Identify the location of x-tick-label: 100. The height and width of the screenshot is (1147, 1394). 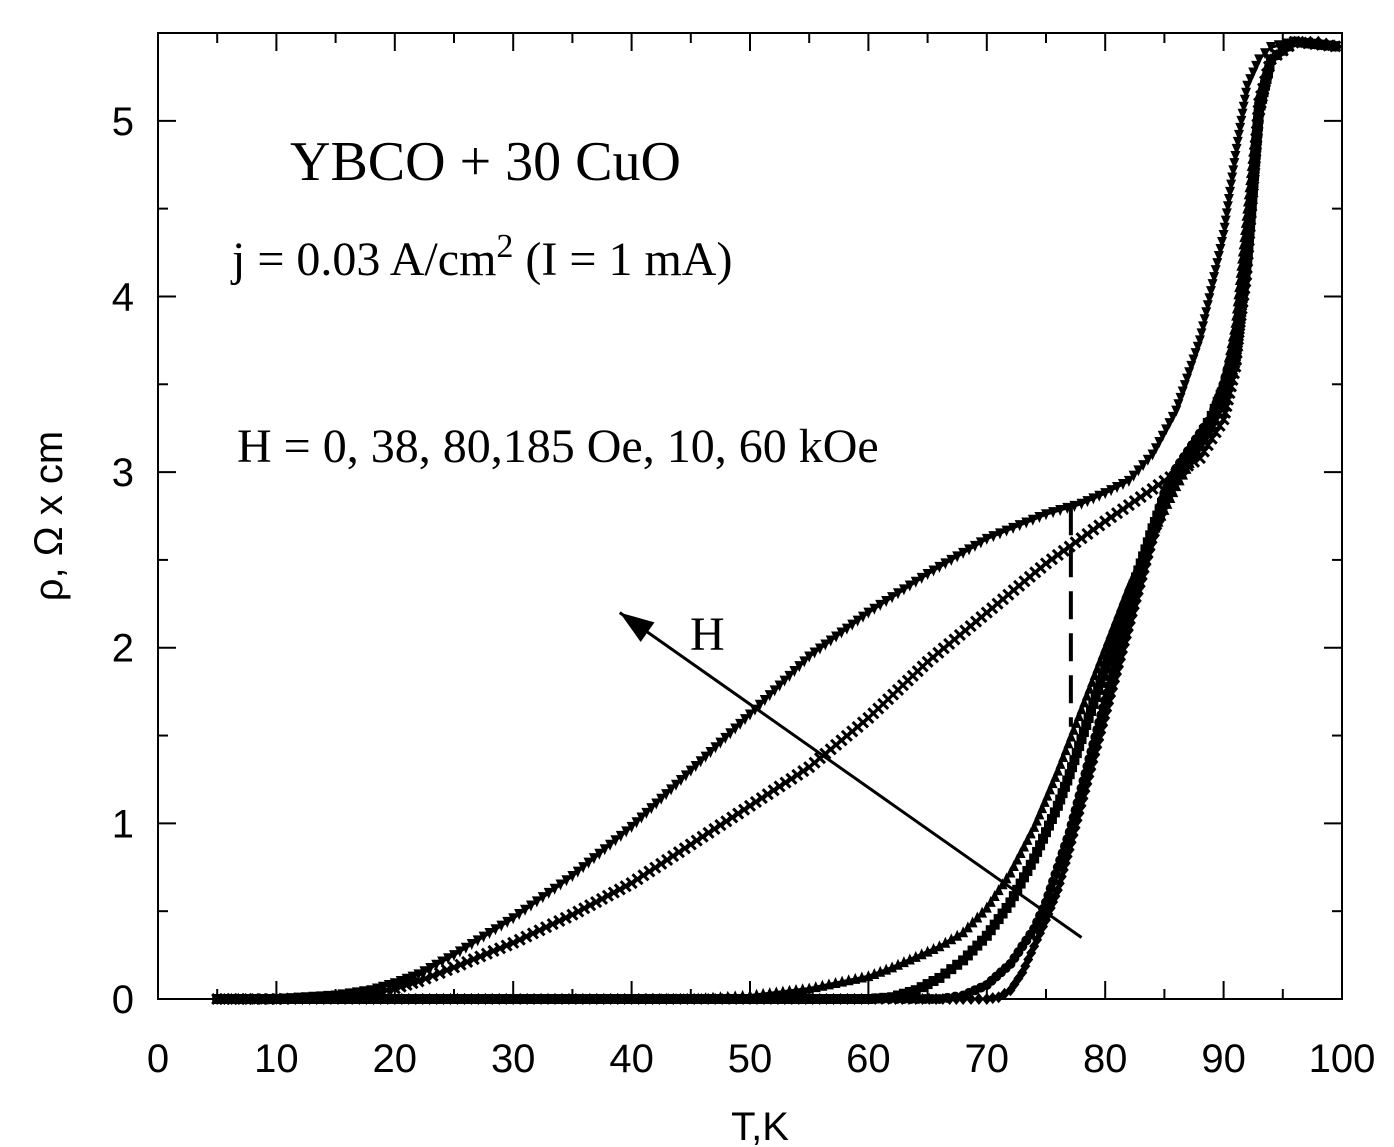
(1342, 1059).